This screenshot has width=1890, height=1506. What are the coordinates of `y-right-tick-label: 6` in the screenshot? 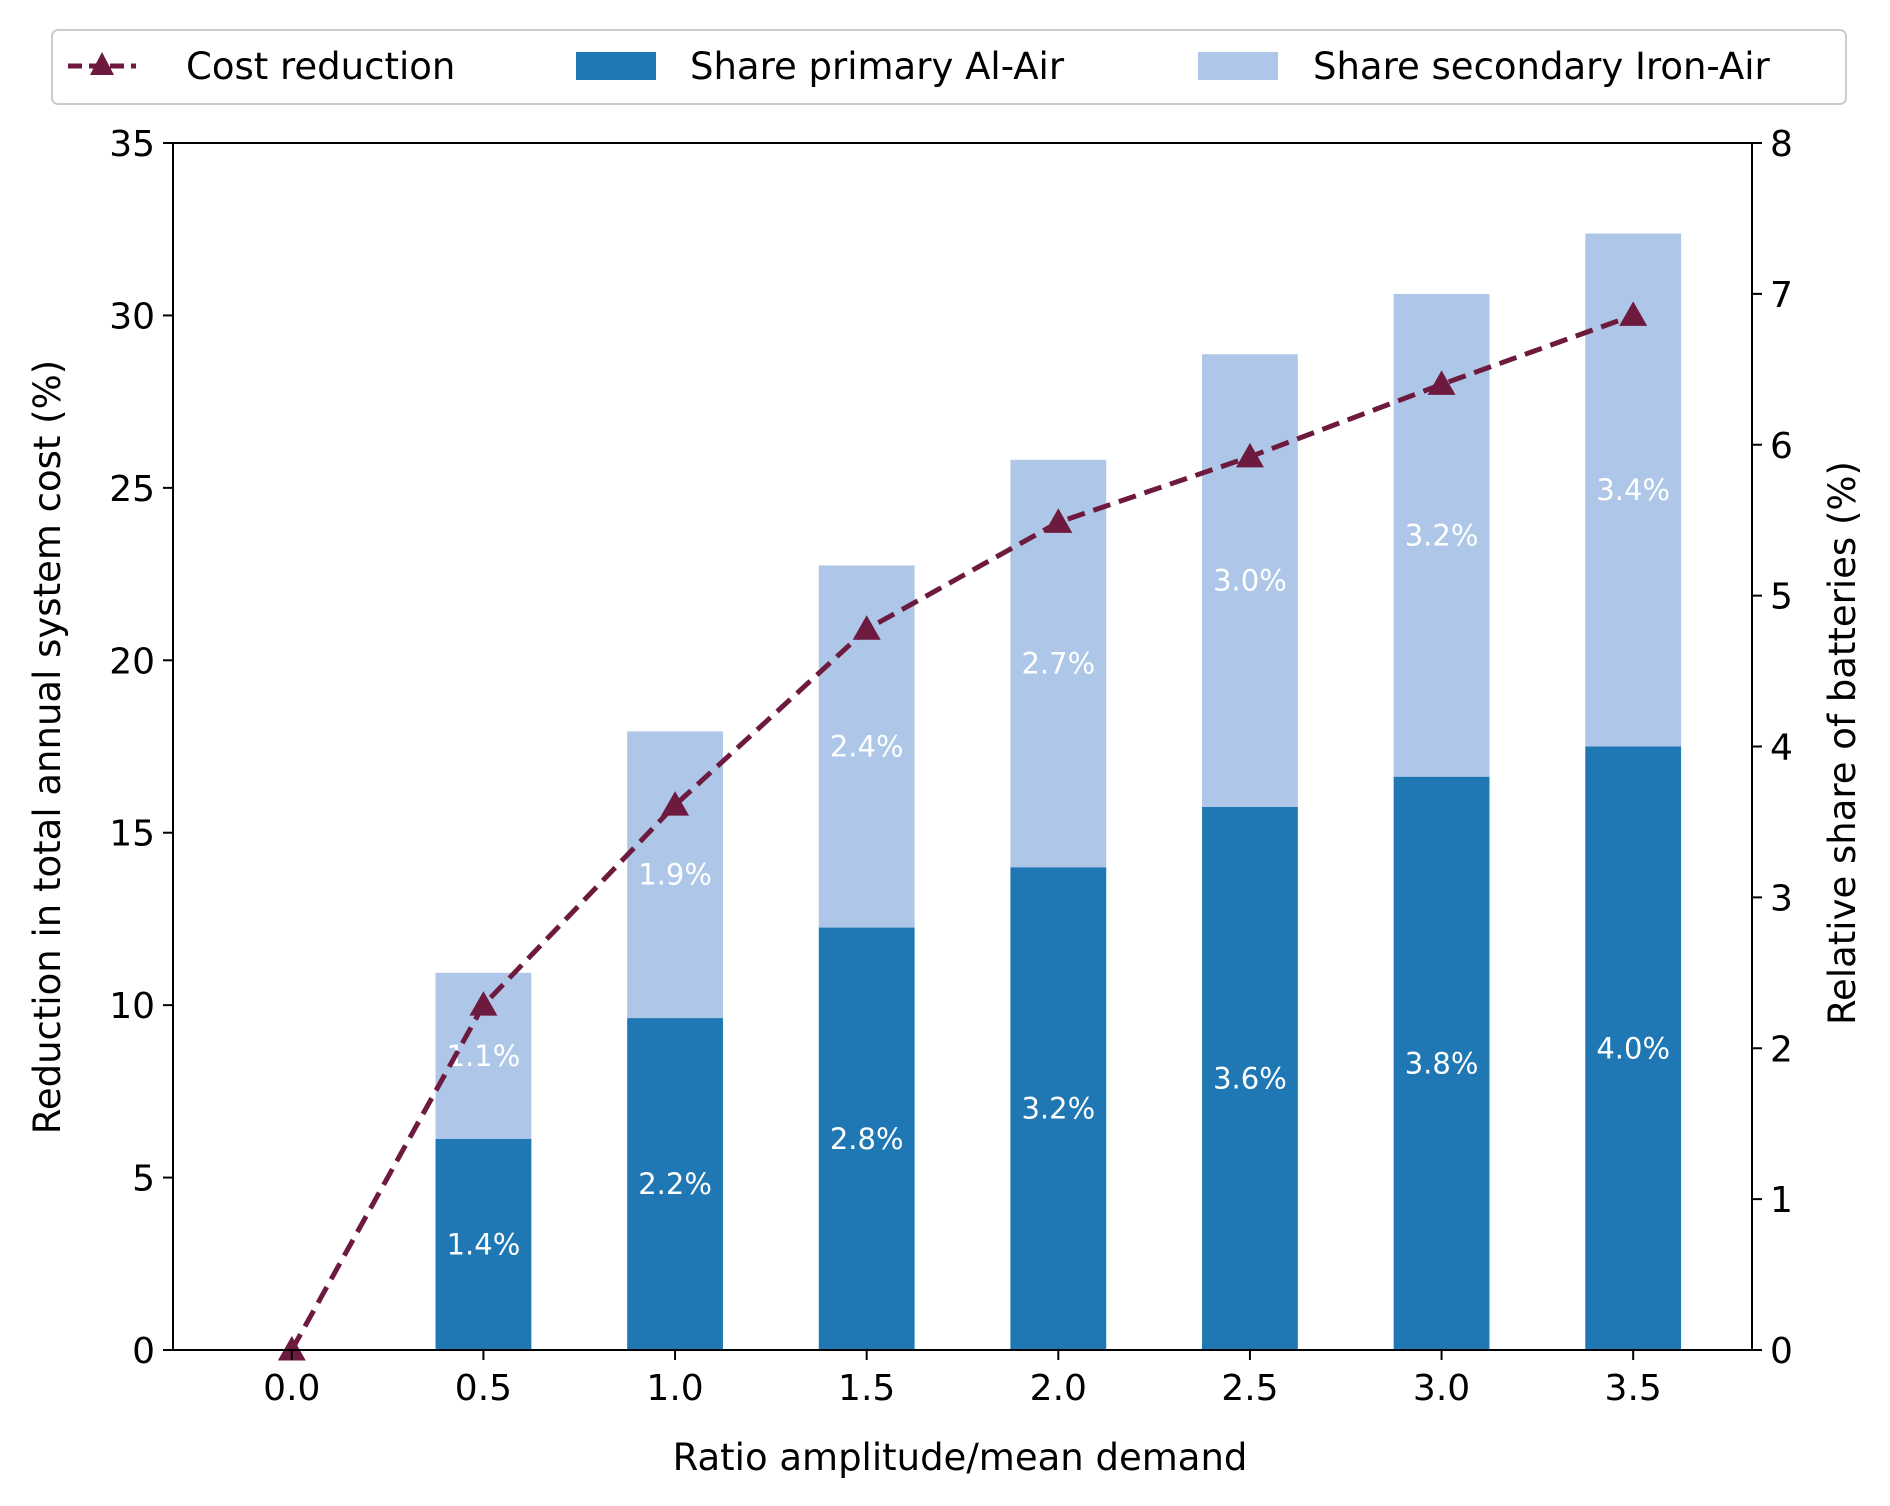 It's located at (1781, 446).